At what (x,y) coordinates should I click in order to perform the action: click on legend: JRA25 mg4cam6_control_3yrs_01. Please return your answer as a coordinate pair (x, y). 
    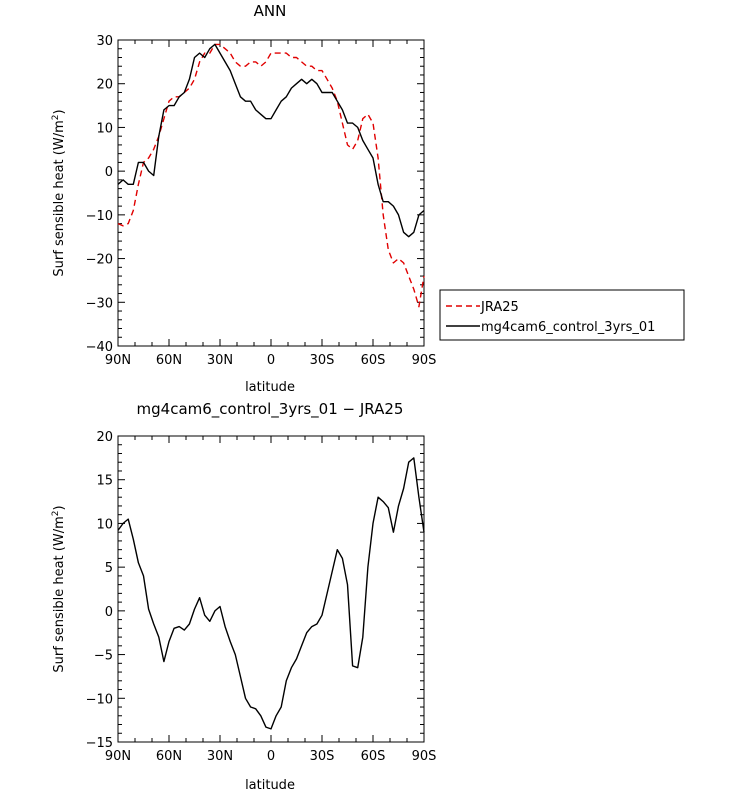
    Looking at the image, I should click on (562, 315).